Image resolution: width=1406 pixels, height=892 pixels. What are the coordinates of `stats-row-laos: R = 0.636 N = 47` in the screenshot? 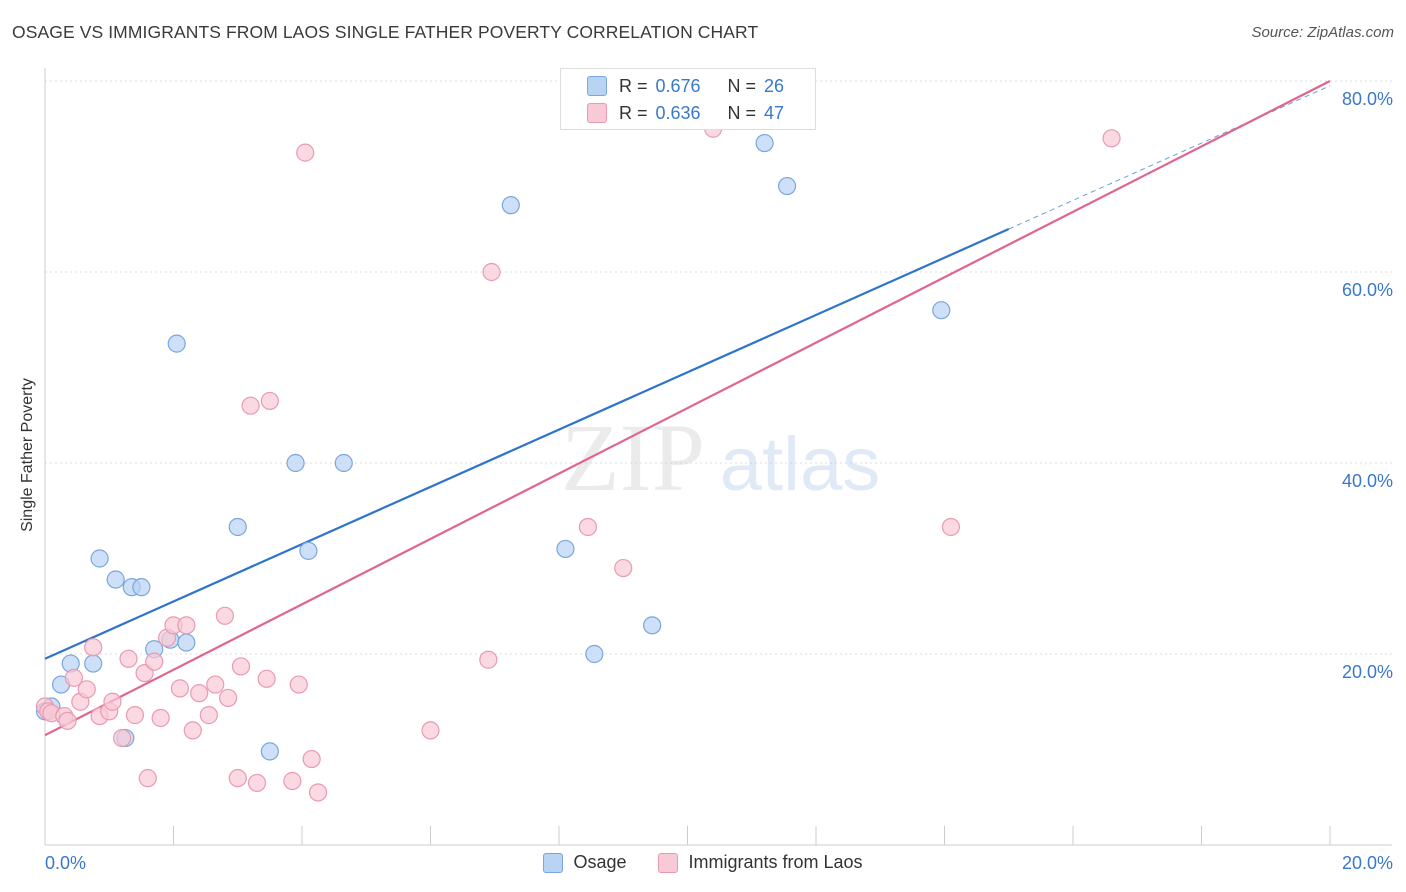 It's located at (685, 113).